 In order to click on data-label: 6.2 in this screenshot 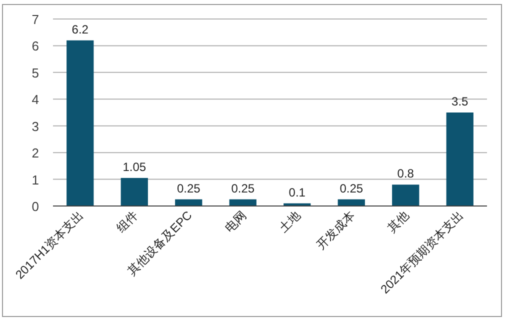, I will do `click(80, 29)`.